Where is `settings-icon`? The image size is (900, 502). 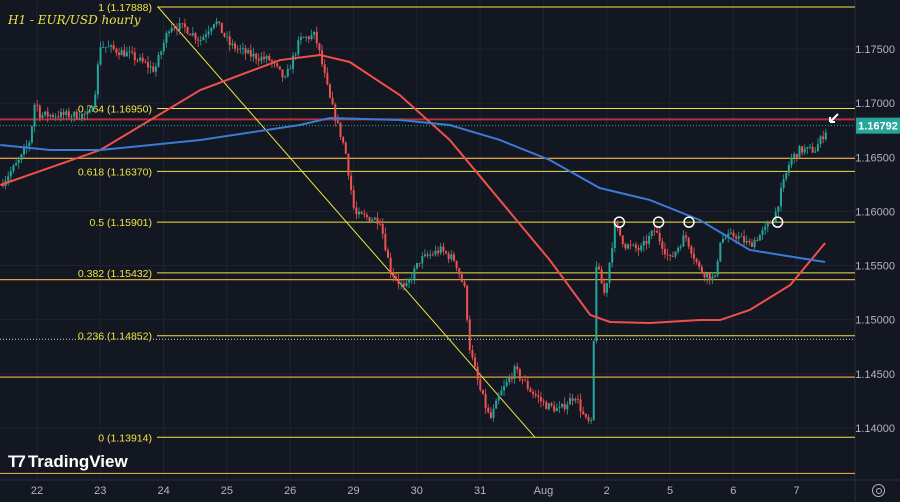 settings-icon is located at coordinates (878, 490).